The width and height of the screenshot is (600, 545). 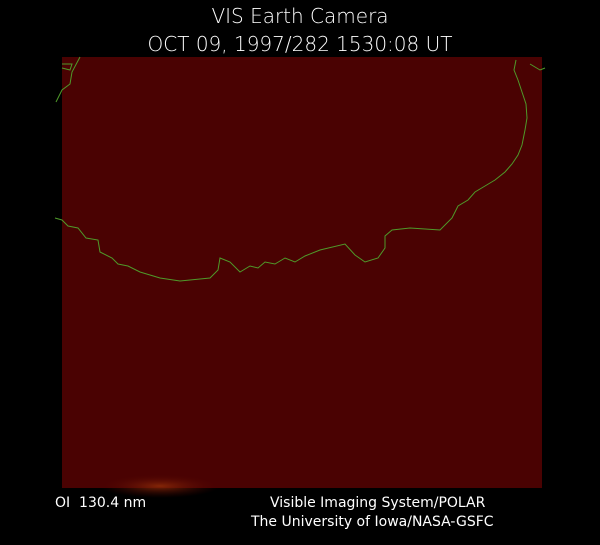 I want to click on instrument-label: Visible Imaging System/POLAR, so click(x=378, y=503).